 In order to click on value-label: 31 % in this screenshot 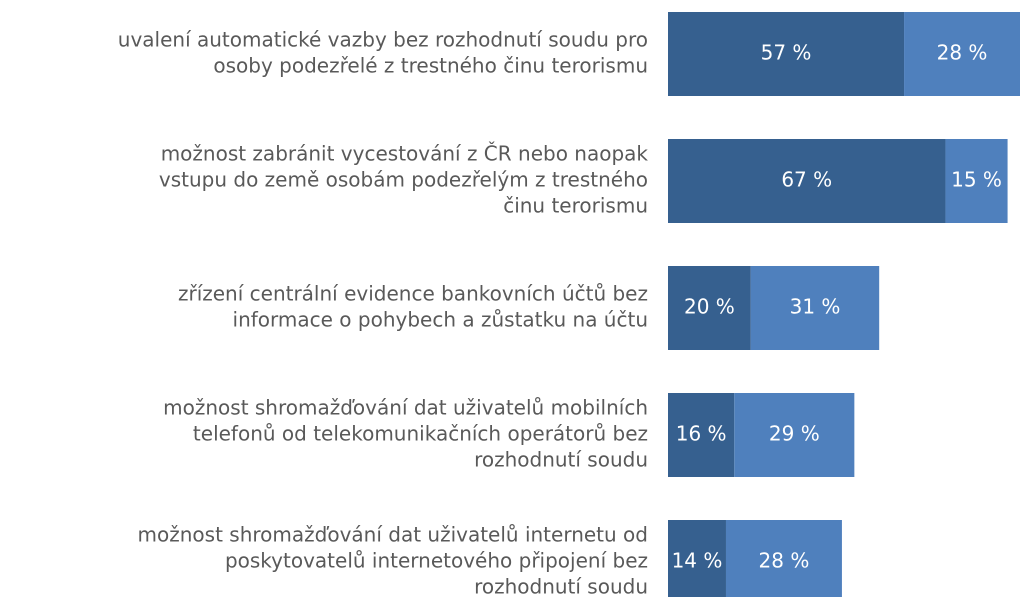, I will do `click(815, 307)`.